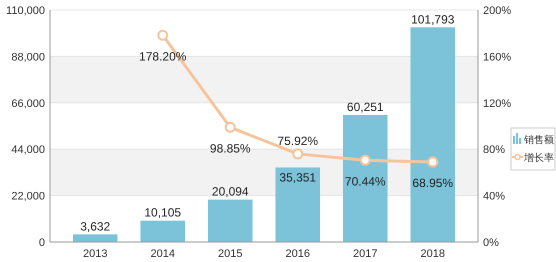 The image size is (556, 262). I want to click on data-label: 3,632, so click(95, 226).